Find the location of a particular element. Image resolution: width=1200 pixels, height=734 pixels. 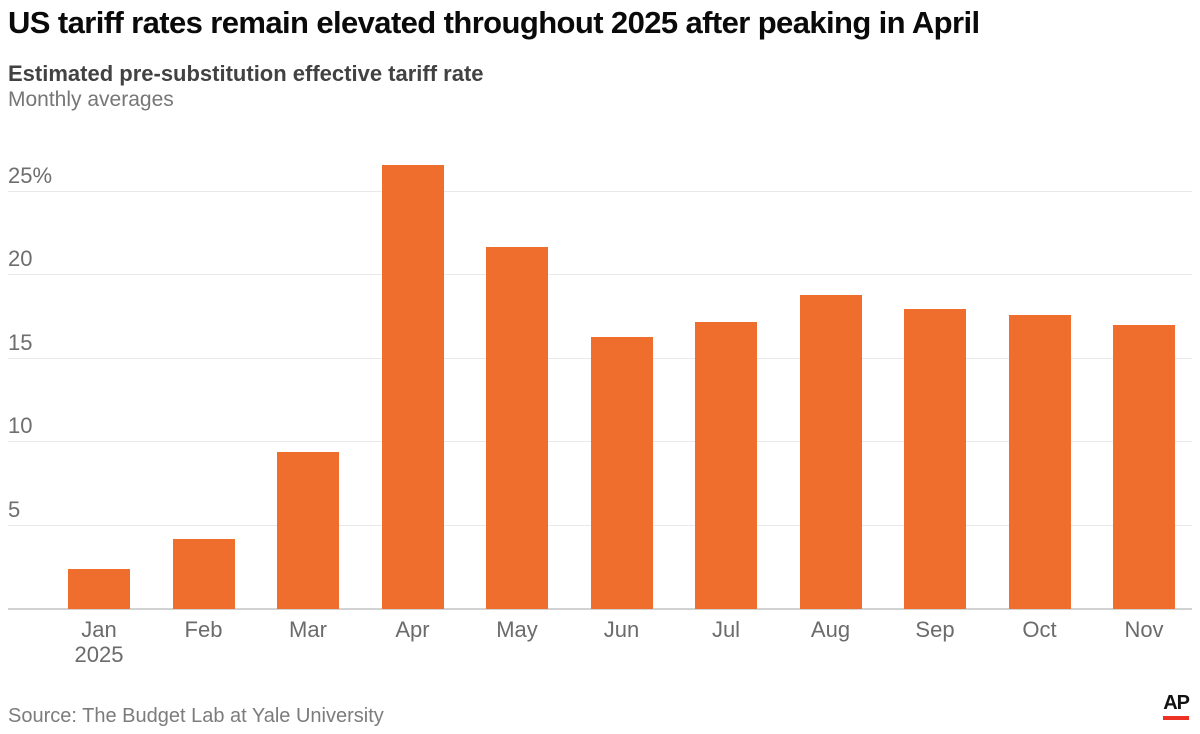

month-label: May is located at coordinates (517, 629).